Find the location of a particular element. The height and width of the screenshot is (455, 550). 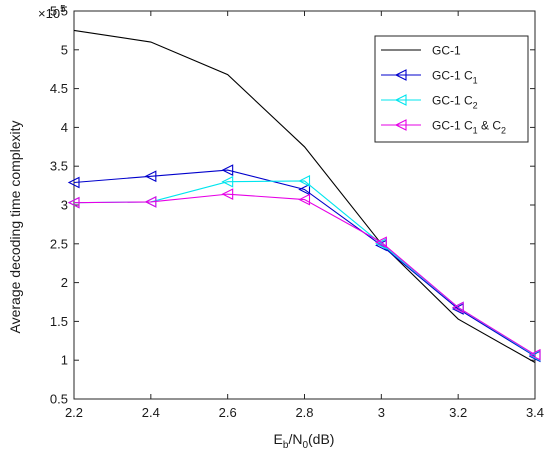

x-axis-label: Eb/N0(dB) is located at coordinates (304, 441).